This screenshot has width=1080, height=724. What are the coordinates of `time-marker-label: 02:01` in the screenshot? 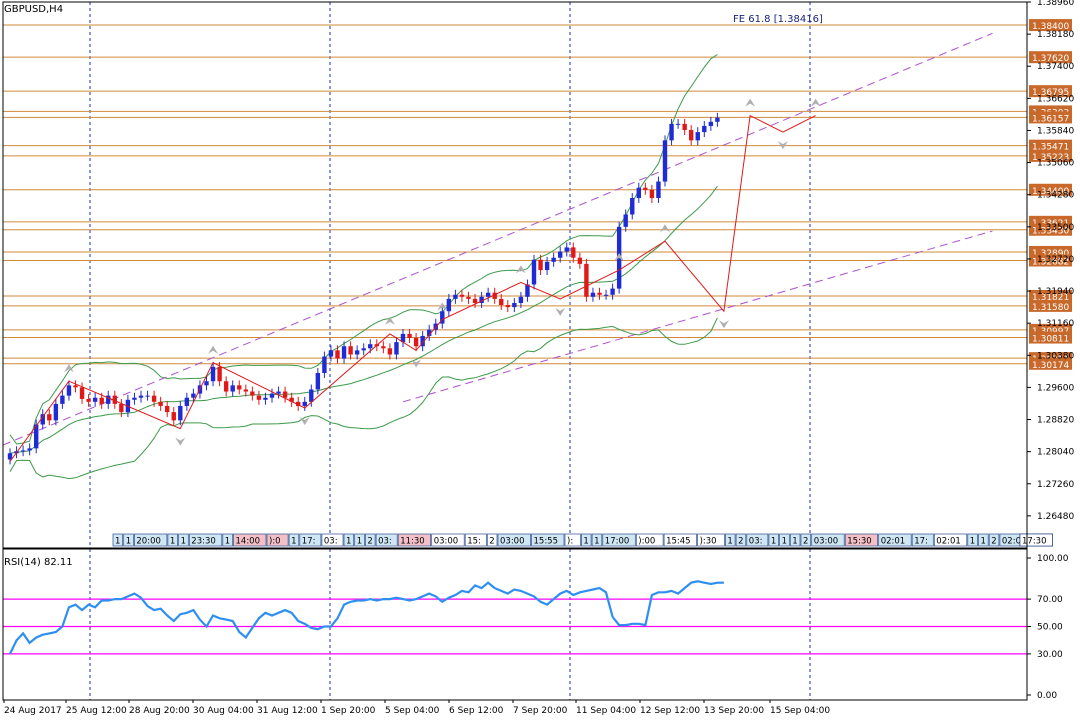 It's located at (948, 542).